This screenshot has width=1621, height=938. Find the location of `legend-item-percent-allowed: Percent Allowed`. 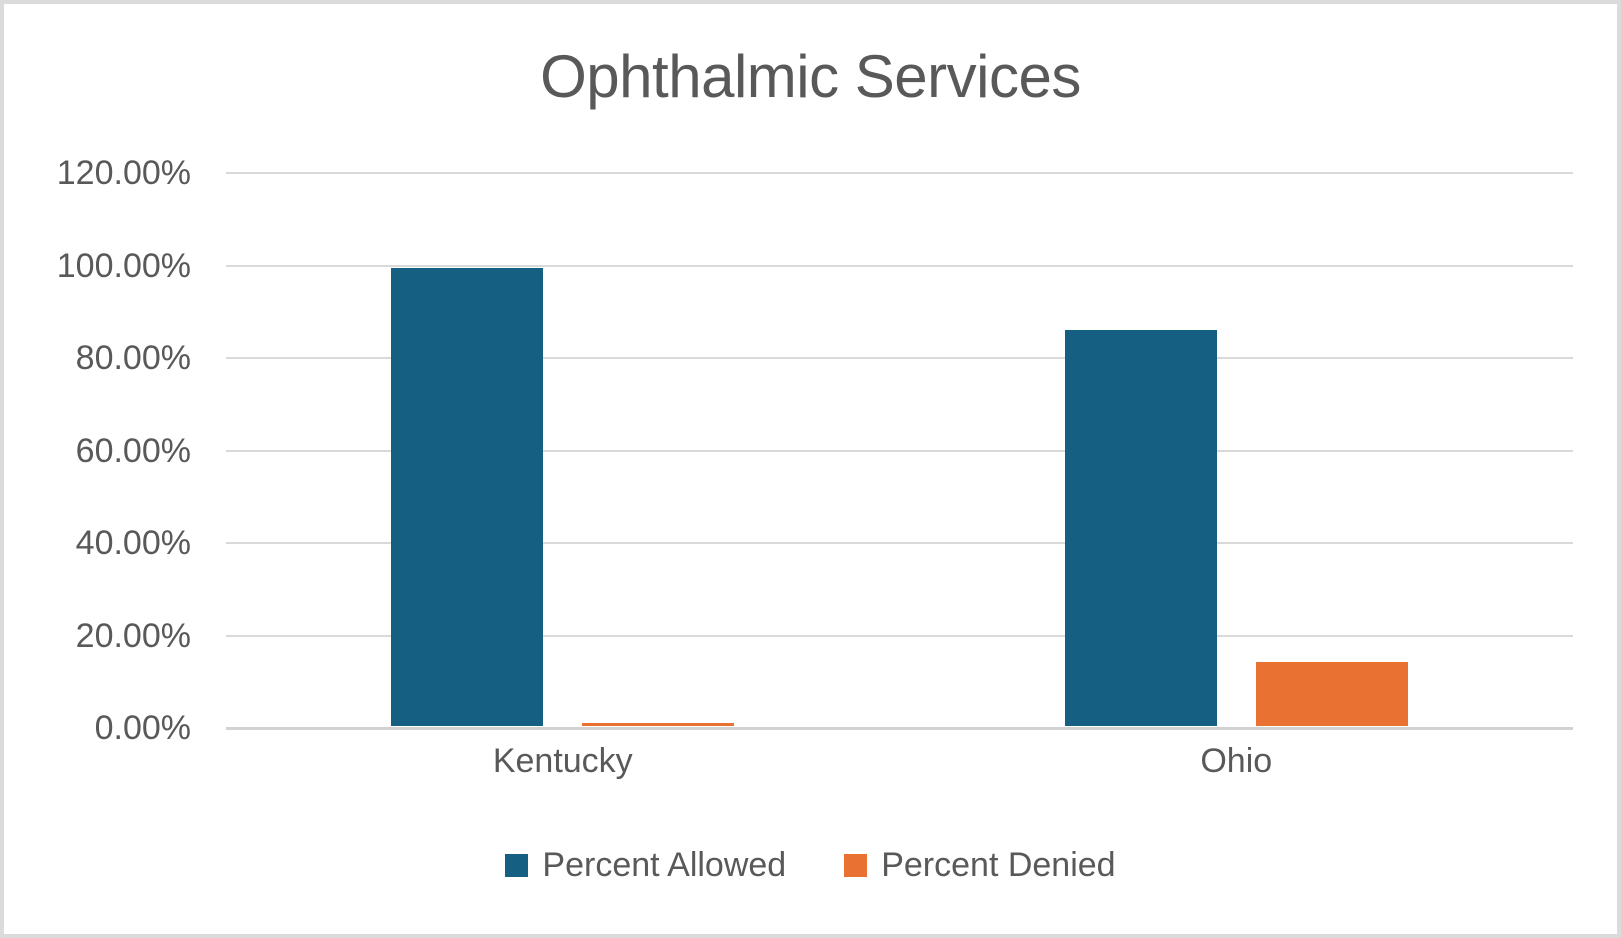

legend-item-percent-allowed: Percent Allowed is located at coordinates (645, 865).